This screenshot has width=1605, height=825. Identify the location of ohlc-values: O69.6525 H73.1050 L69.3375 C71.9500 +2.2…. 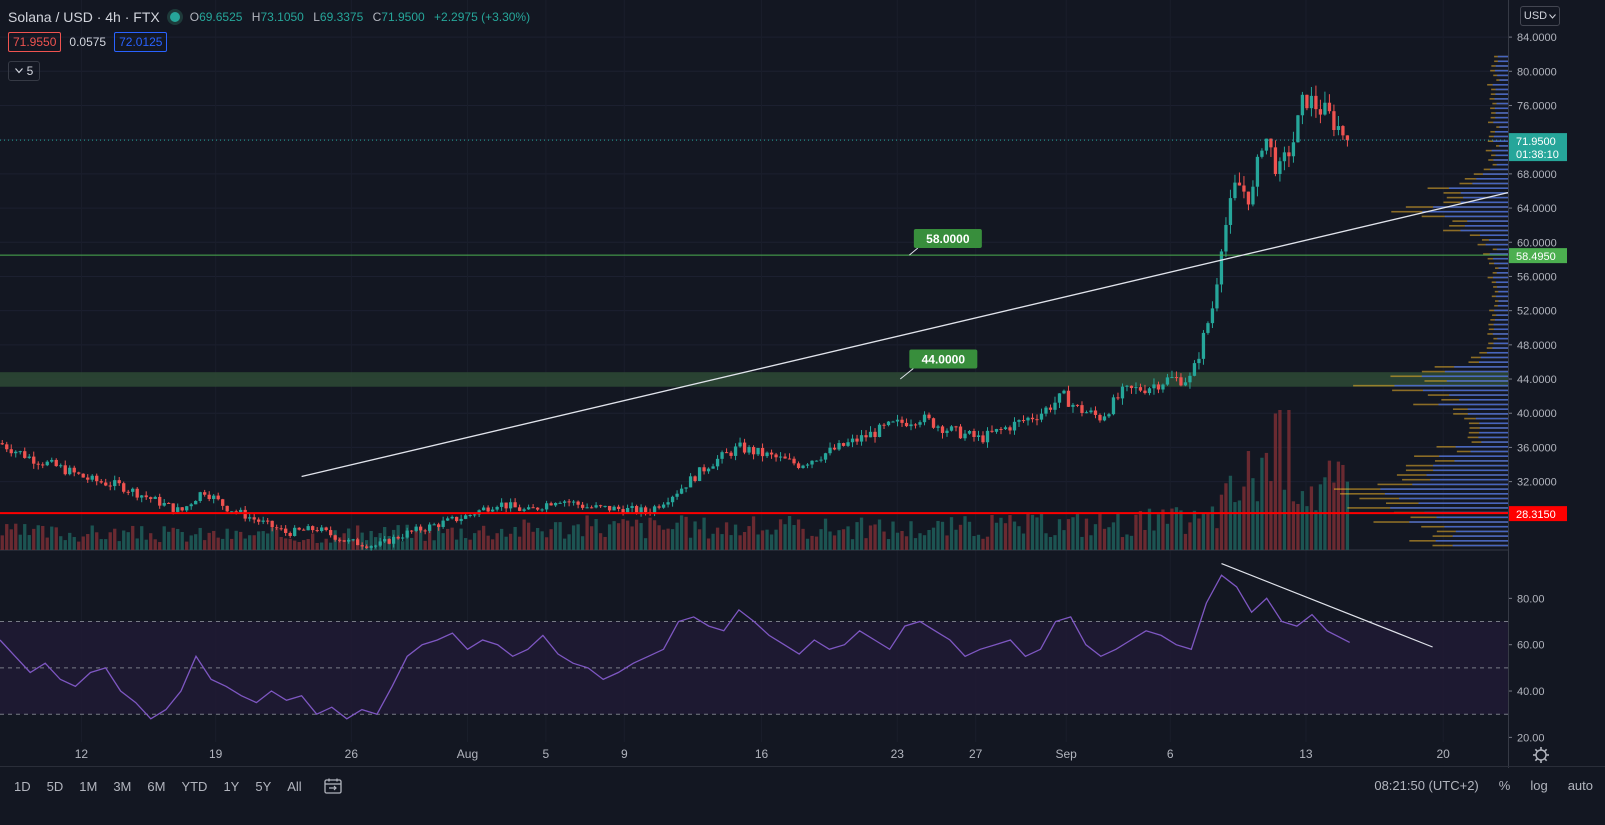
(363, 17).